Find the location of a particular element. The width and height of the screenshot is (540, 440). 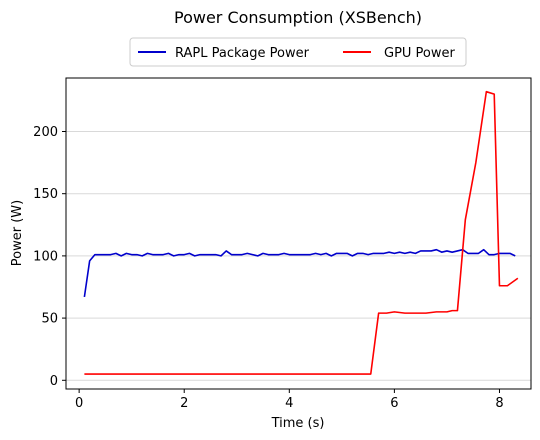

x-tick-label: 6 is located at coordinates (394, 403).